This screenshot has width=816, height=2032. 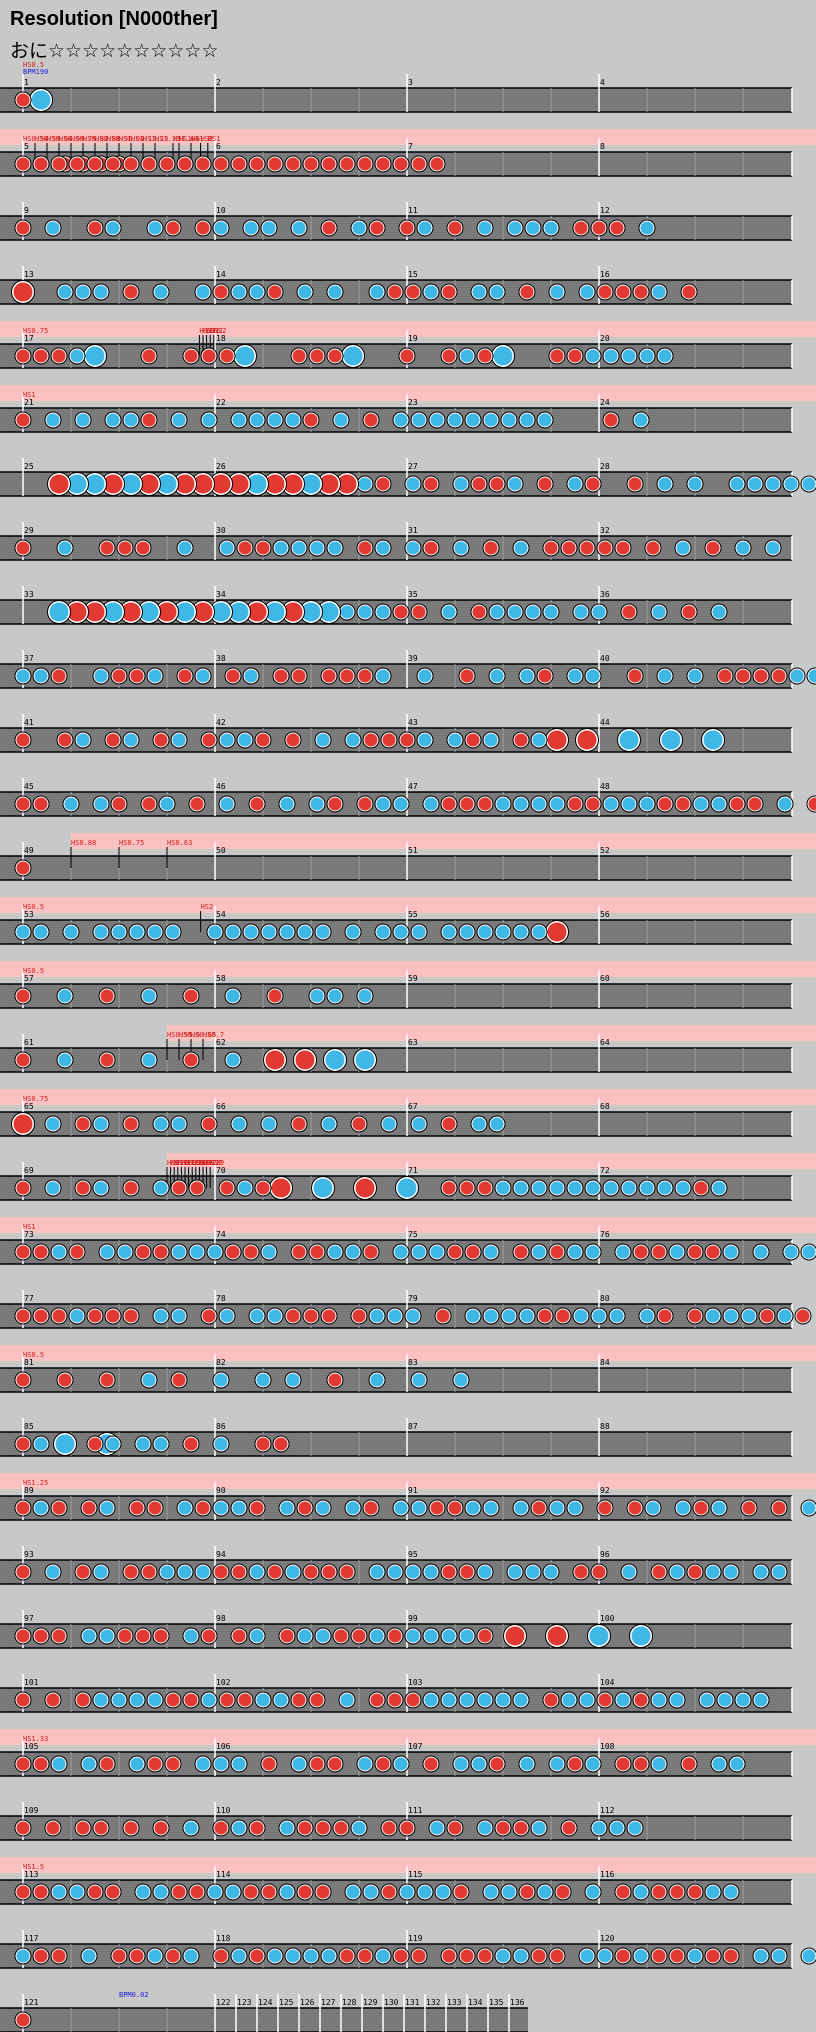 What do you see at coordinates (605, 466) in the screenshot?
I see `measure-number: 28` at bounding box center [605, 466].